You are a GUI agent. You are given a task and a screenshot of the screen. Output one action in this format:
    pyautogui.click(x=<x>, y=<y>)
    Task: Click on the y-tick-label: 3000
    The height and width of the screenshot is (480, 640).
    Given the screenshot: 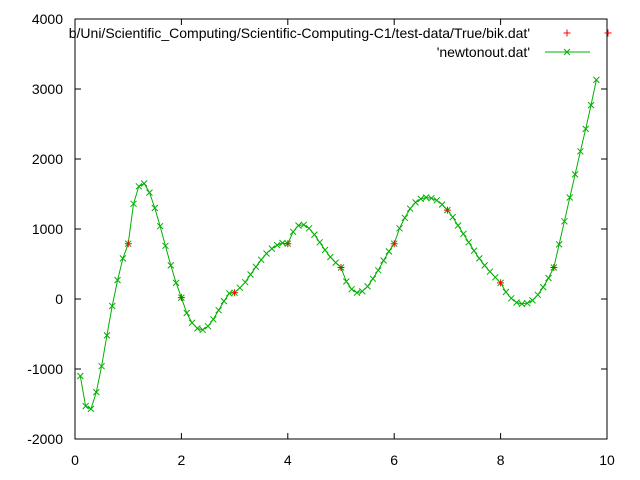 What is the action you would take?
    pyautogui.click(x=47, y=89)
    